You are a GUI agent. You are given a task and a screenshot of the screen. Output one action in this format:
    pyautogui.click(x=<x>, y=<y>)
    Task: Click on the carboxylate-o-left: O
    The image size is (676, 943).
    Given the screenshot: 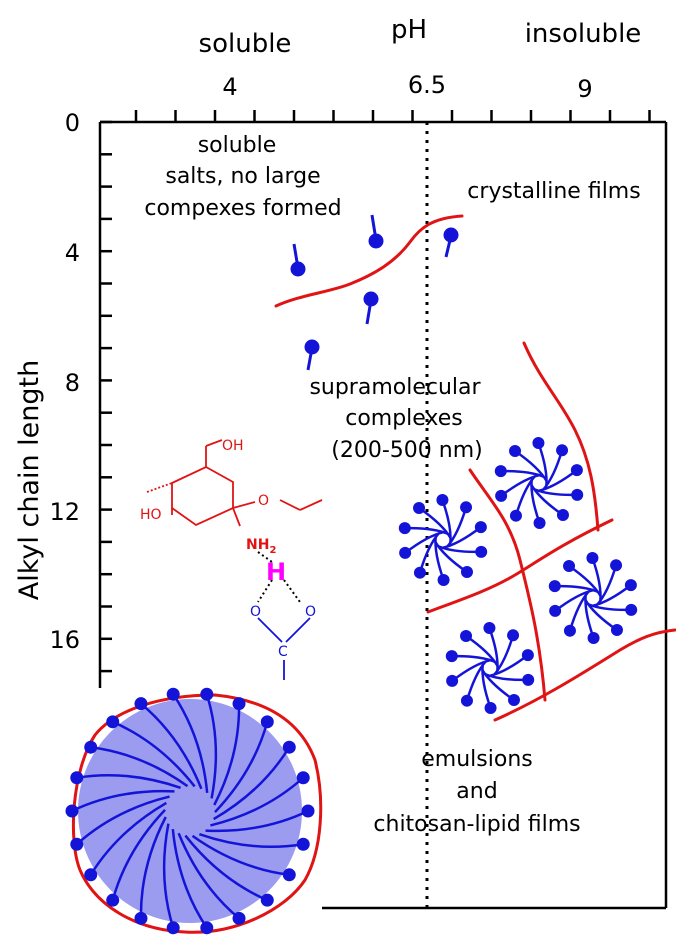 What is the action you would take?
    pyautogui.click(x=255, y=612)
    